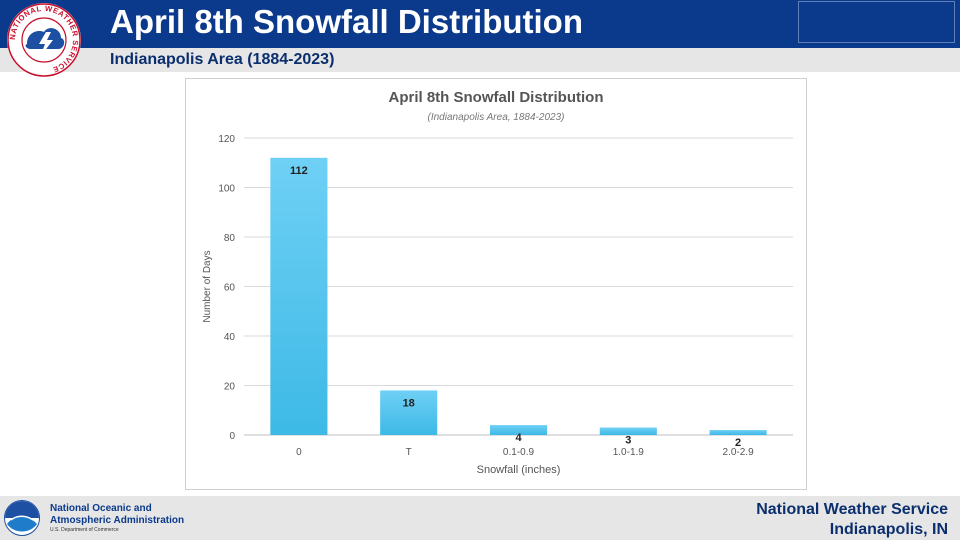 This screenshot has height=540, width=960. Describe the element at coordinates (84, 530) in the screenshot. I see `noaa-department: U.S. Department of Commerce` at that location.